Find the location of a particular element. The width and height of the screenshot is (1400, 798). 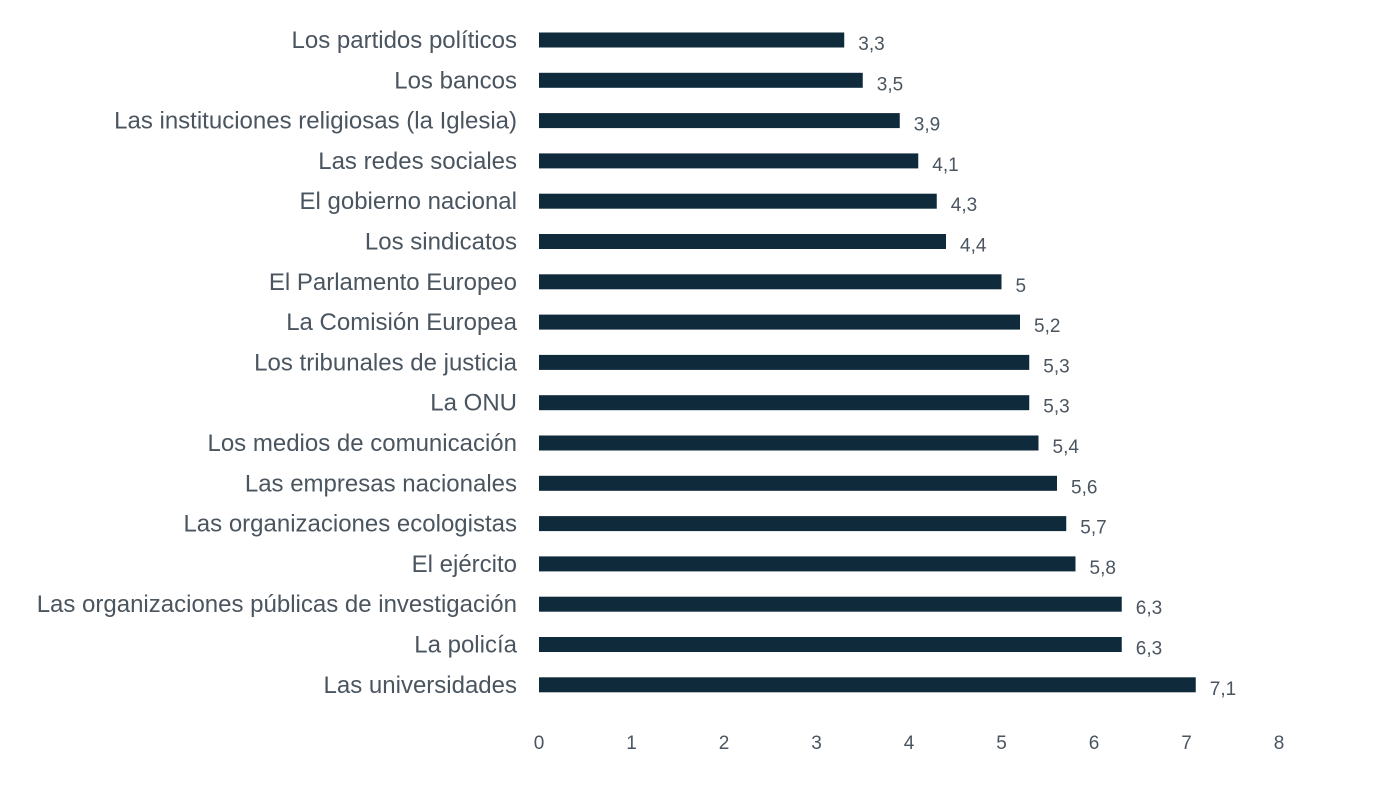

category-label: Los sindicatos is located at coordinates (441, 242).